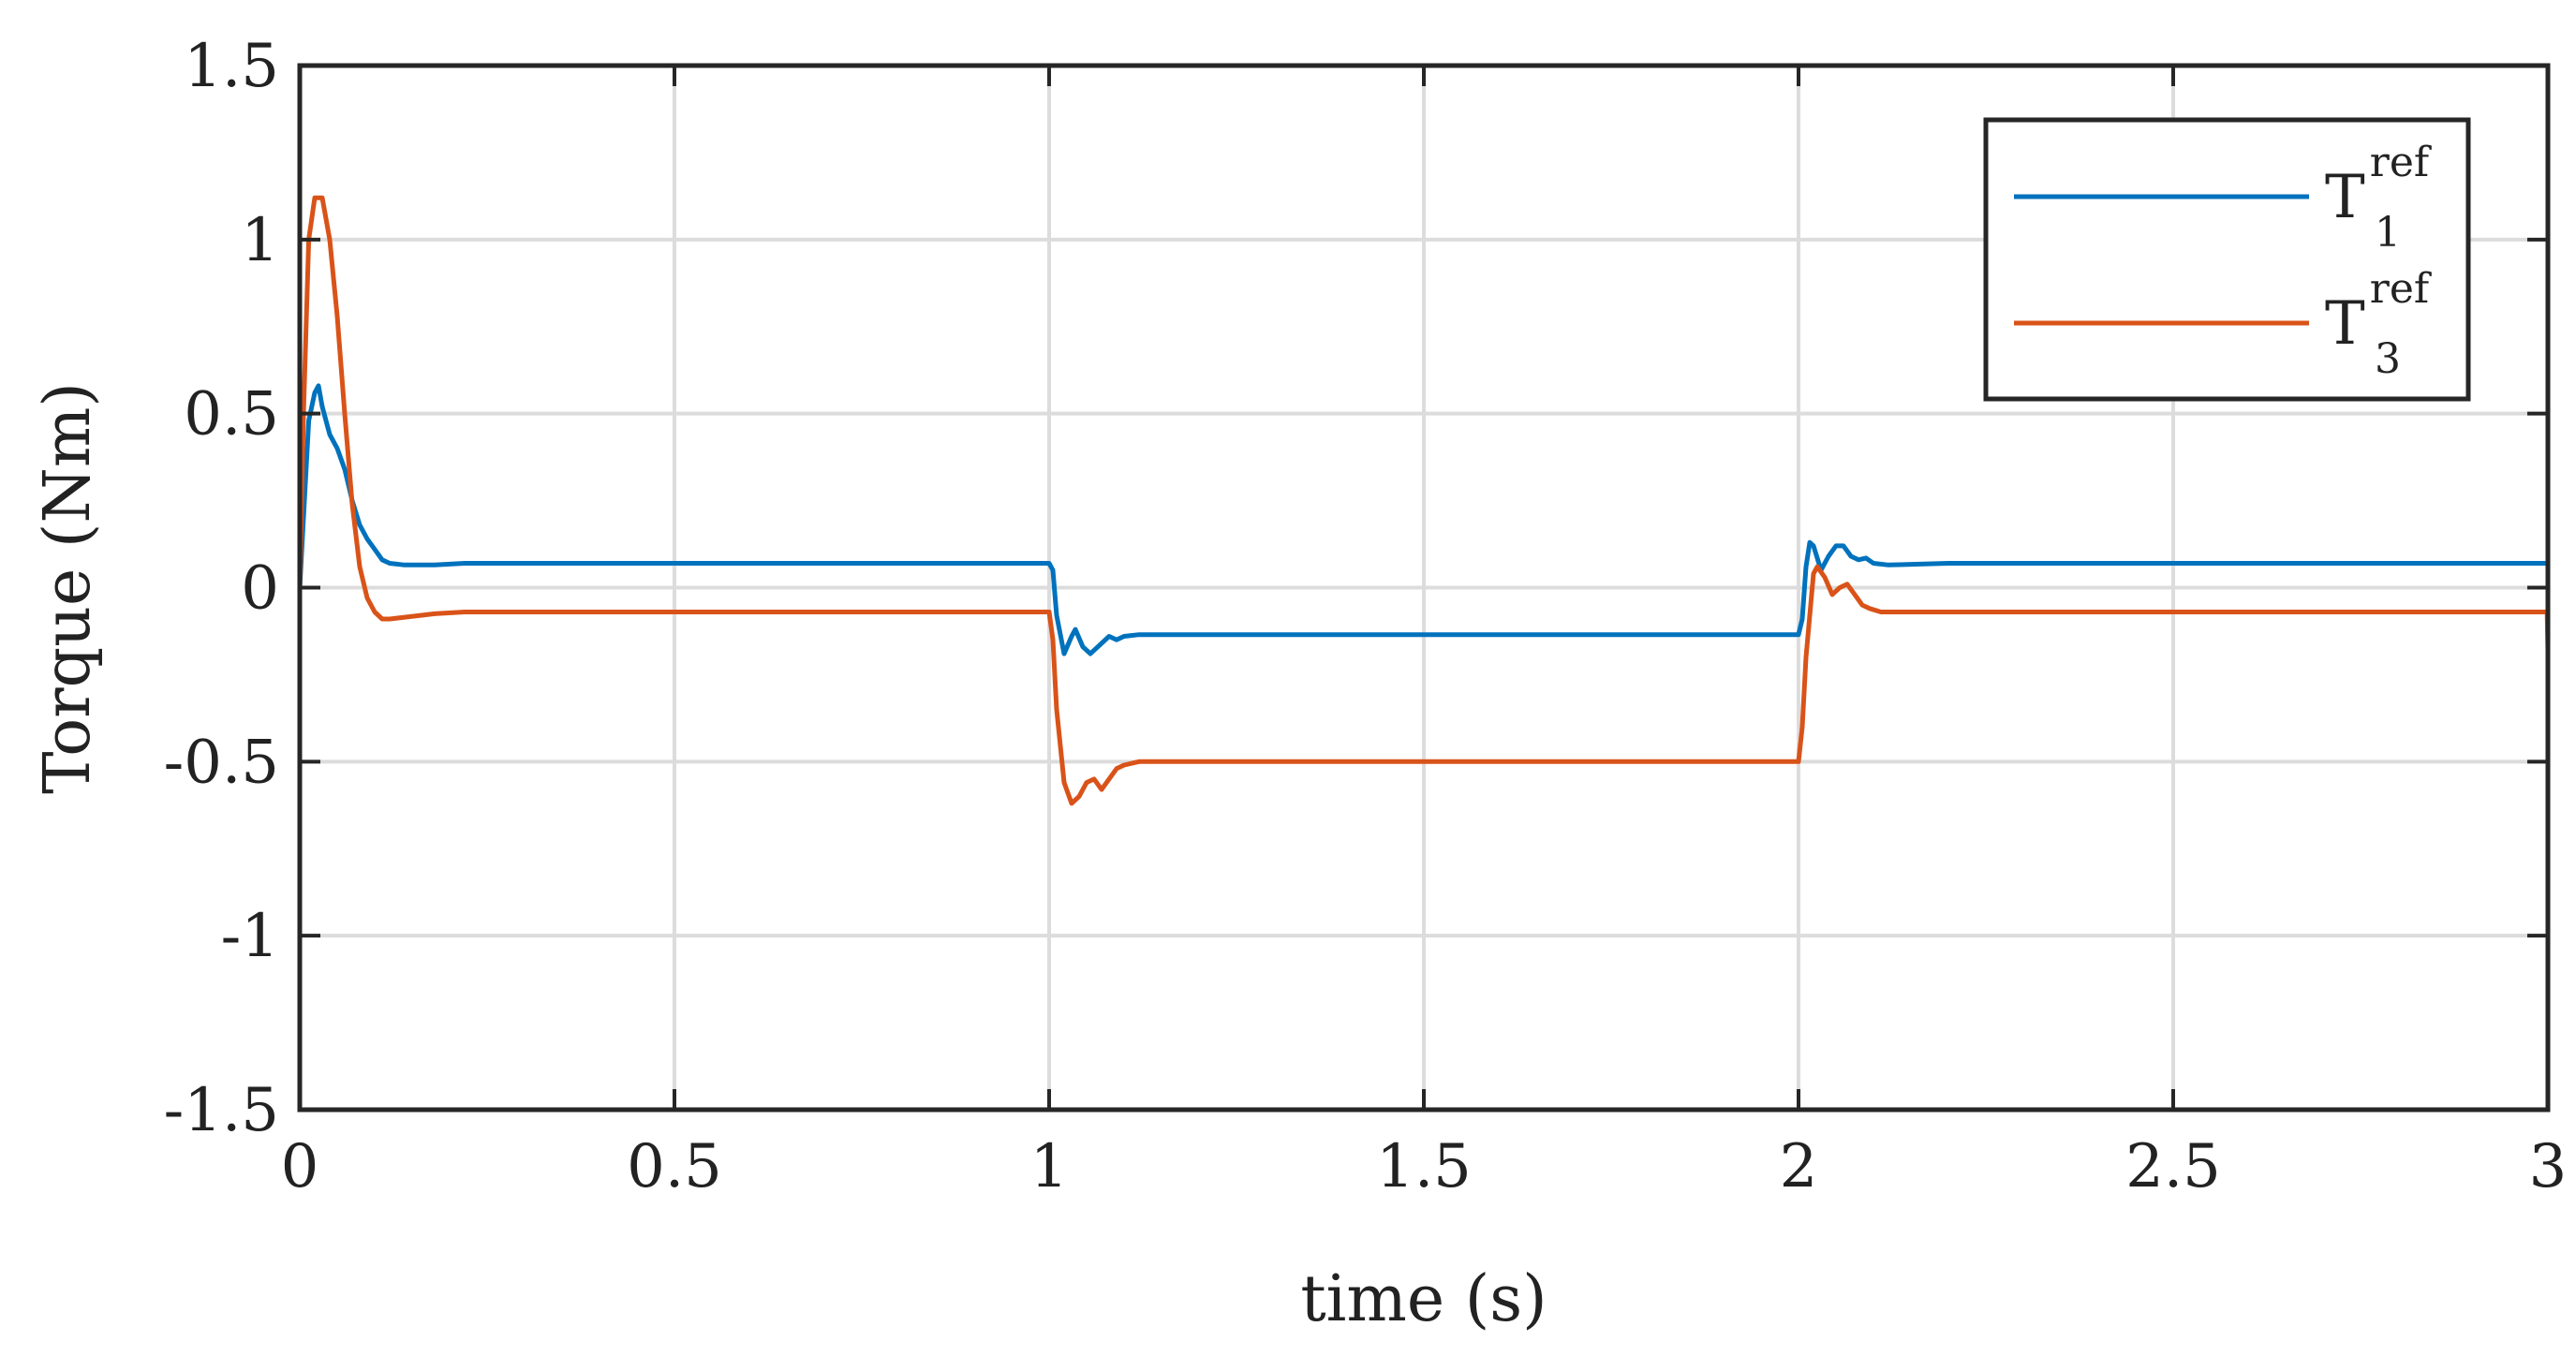 The width and height of the screenshot is (2576, 1356). I want to click on x-tick-label: 0.5, so click(674, 1166).